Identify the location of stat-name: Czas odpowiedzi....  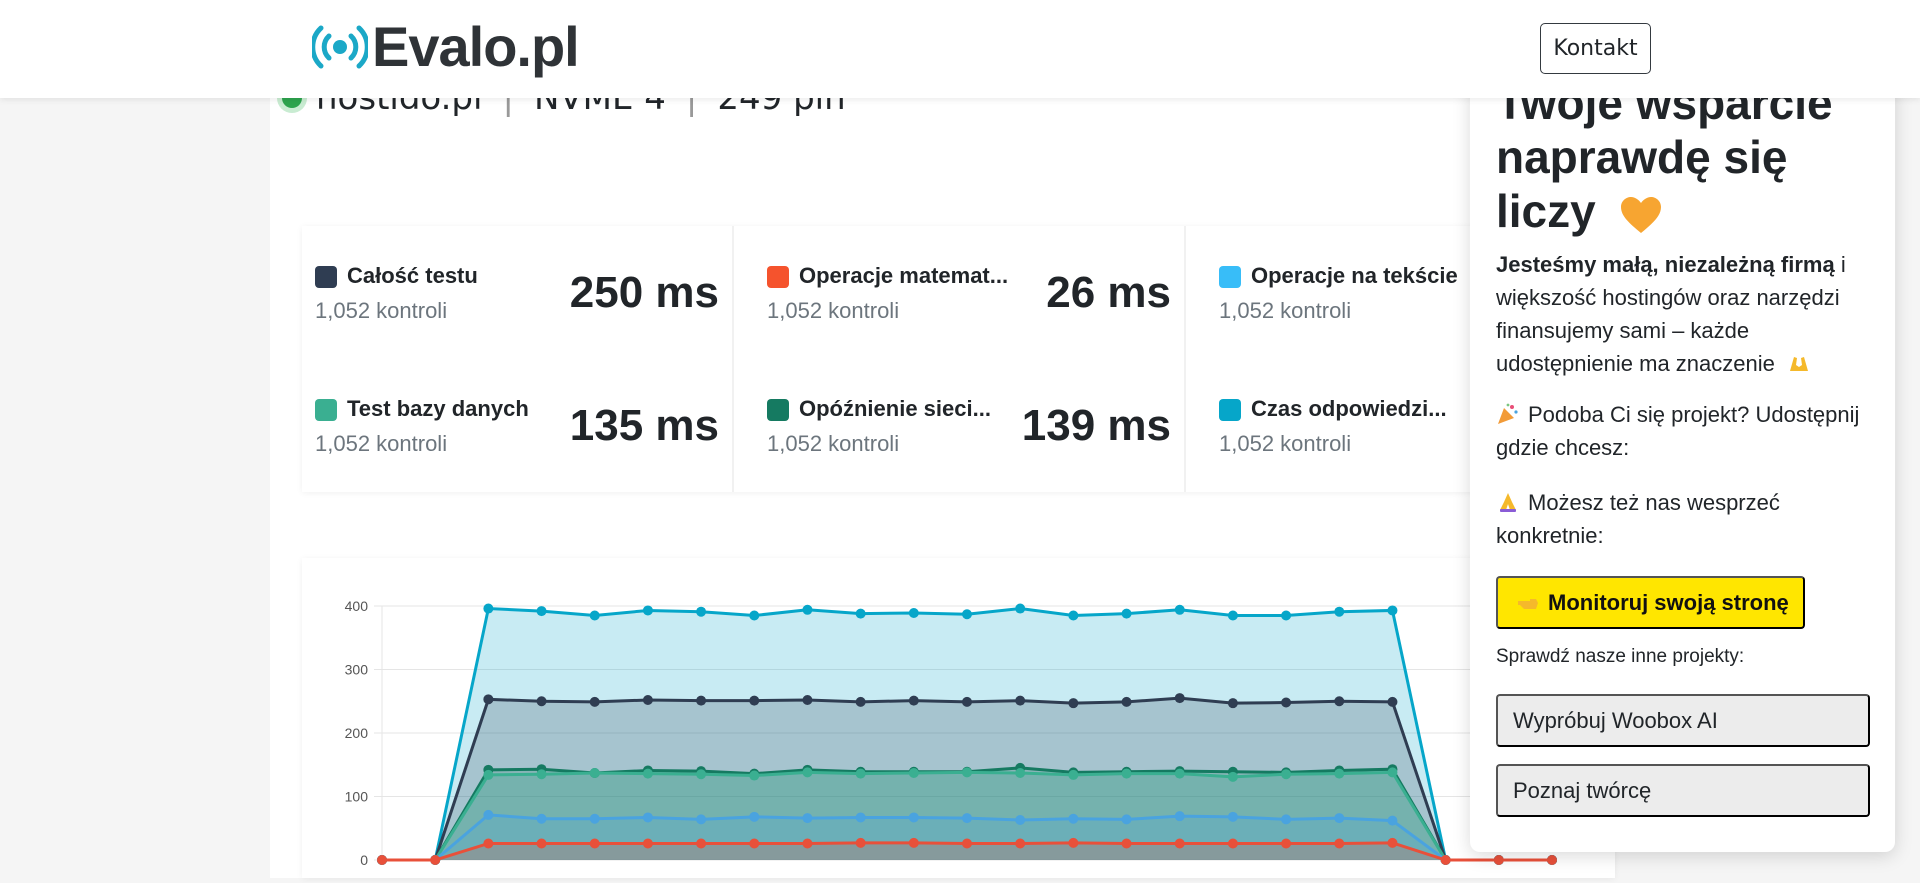
(1349, 408).